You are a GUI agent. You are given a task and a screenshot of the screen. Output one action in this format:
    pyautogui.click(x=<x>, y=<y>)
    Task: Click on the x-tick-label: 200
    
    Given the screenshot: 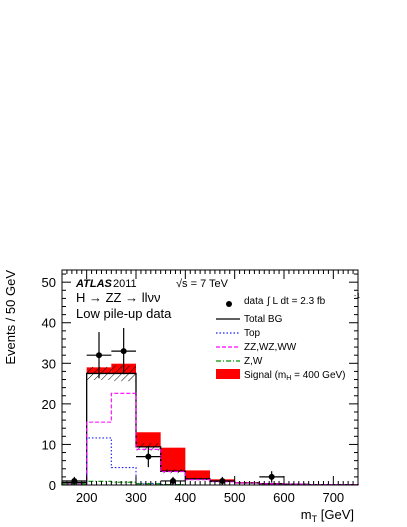 What is the action you would take?
    pyautogui.click(x=87, y=497)
    